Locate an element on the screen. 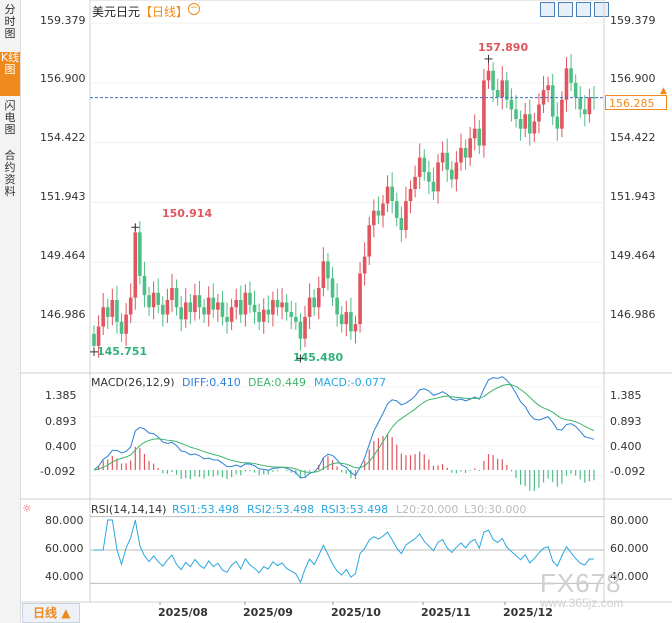 Image resolution: width=672 pixels, height=623 pixels. expand-icon is located at coordinates (583, 9).